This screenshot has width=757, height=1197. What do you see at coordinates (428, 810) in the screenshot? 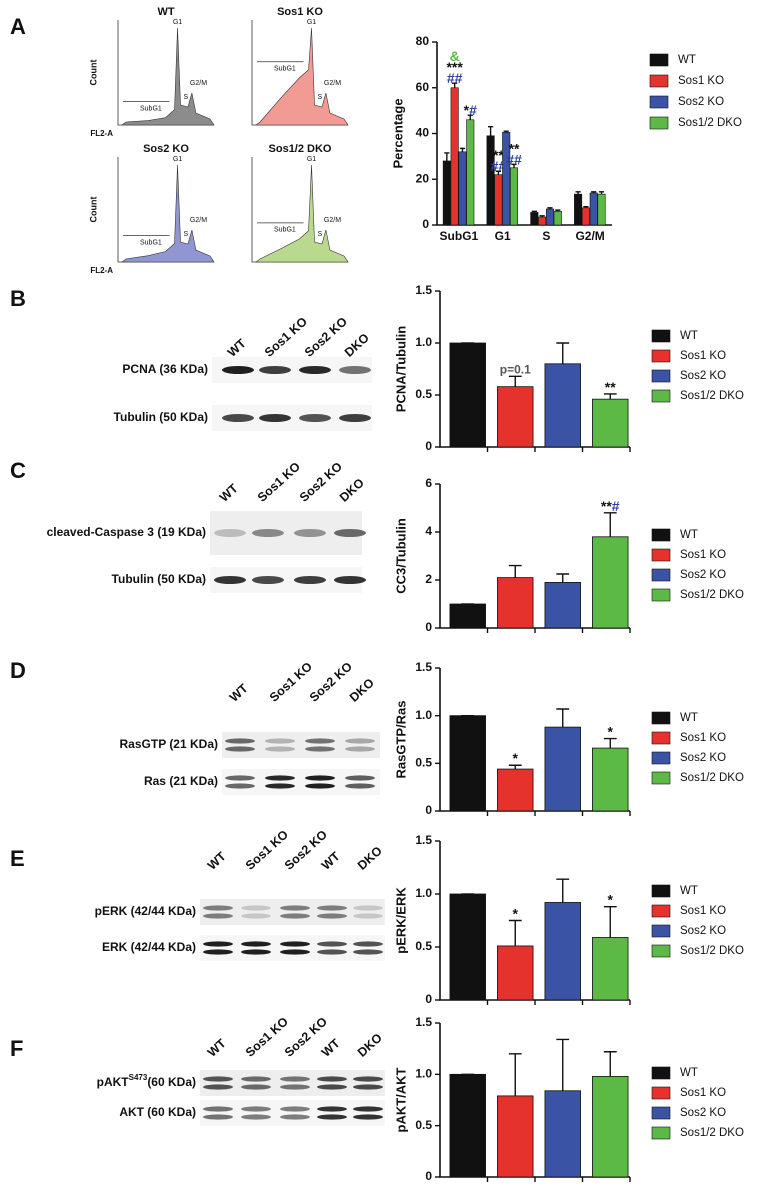
I see `y-tick-label: 0` at bounding box center [428, 810].